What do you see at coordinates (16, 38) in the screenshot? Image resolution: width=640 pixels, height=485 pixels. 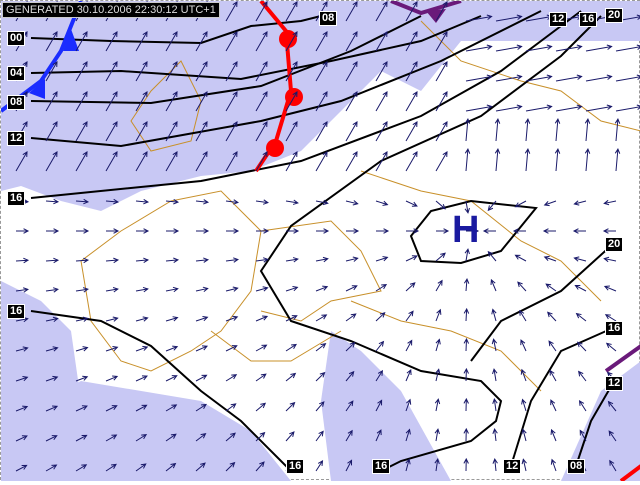 I see `isobar-label: 00` at bounding box center [16, 38].